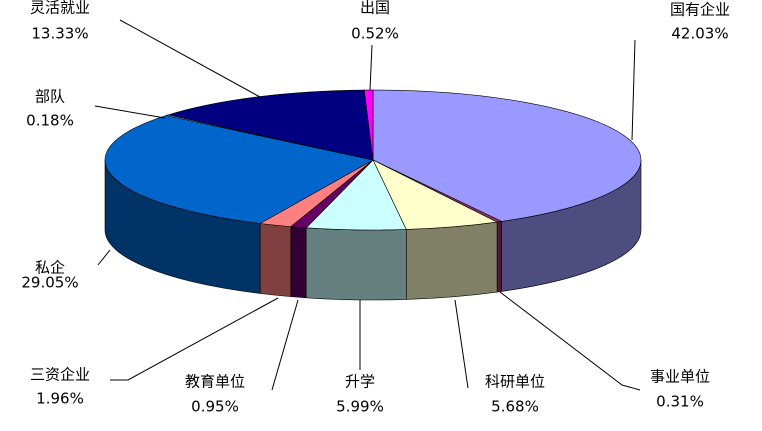  I want to click on slice-value-label: 5.99%, so click(360, 407).